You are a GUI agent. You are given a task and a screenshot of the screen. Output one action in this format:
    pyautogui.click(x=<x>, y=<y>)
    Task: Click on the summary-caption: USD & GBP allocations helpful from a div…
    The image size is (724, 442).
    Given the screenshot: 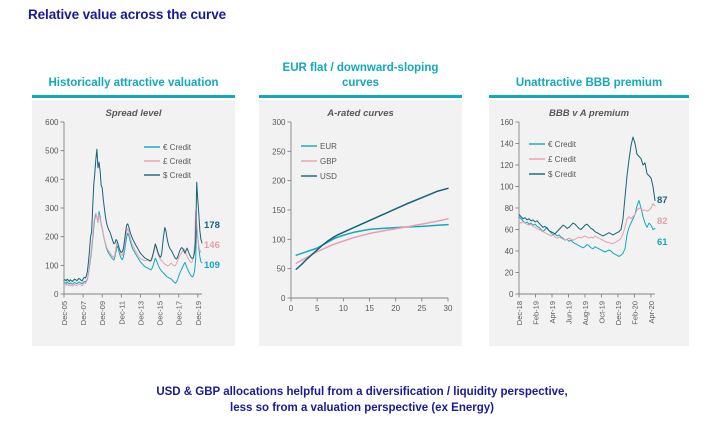 What is the action you would take?
    pyautogui.click(x=362, y=400)
    